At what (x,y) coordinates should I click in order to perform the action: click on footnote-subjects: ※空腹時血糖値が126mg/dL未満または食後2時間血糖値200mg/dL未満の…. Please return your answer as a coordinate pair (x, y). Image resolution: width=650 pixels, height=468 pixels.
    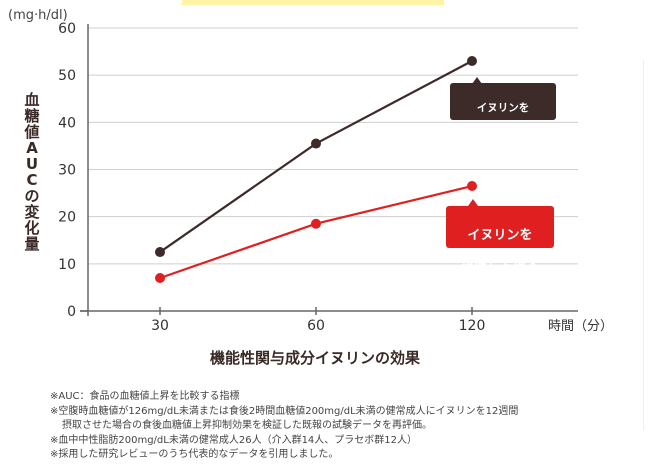
    Looking at the image, I should click on (284, 411).